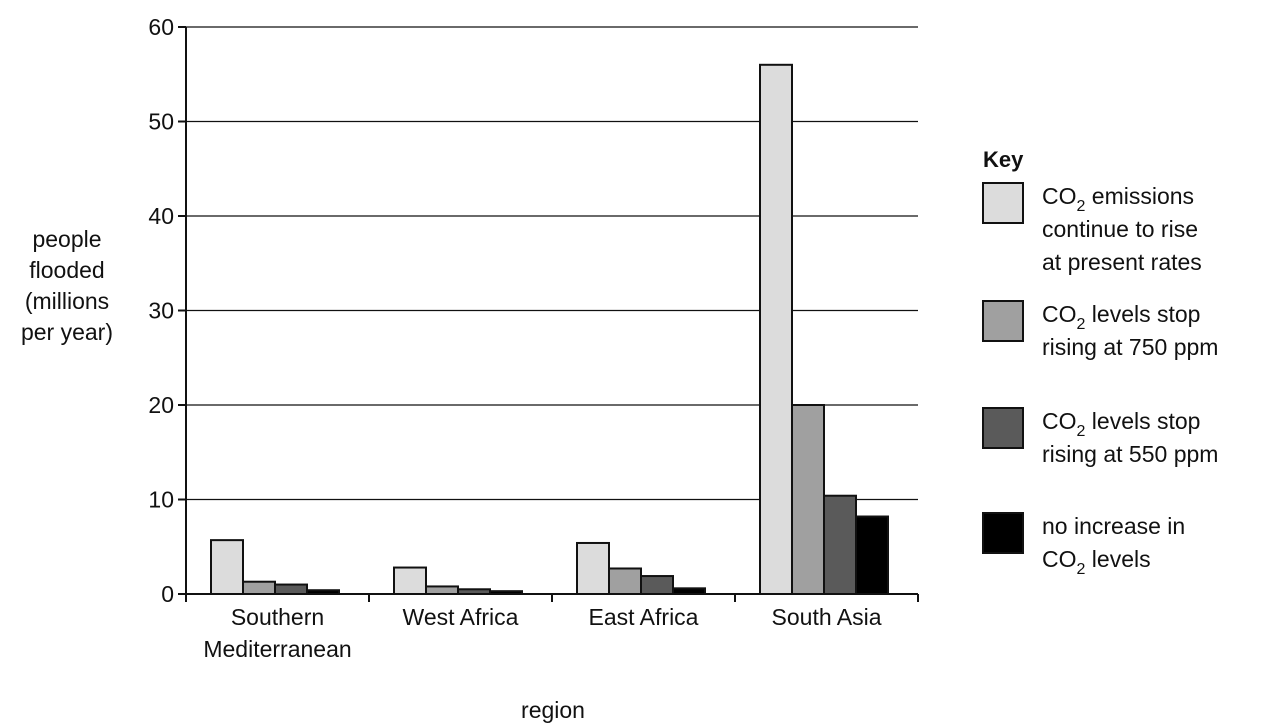 Image resolution: width=1277 pixels, height=725 pixels. Describe the element at coordinates (67, 332) in the screenshot. I see `y-axis-title-line: per year)` at that location.